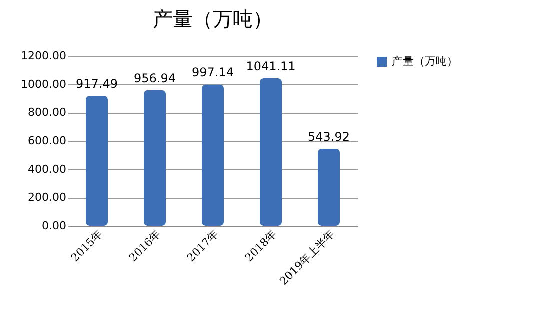 This screenshot has width=538, height=323. What do you see at coordinates (213, 19) in the screenshot?
I see `chart-title: 产量（万吨）` at bounding box center [213, 19].